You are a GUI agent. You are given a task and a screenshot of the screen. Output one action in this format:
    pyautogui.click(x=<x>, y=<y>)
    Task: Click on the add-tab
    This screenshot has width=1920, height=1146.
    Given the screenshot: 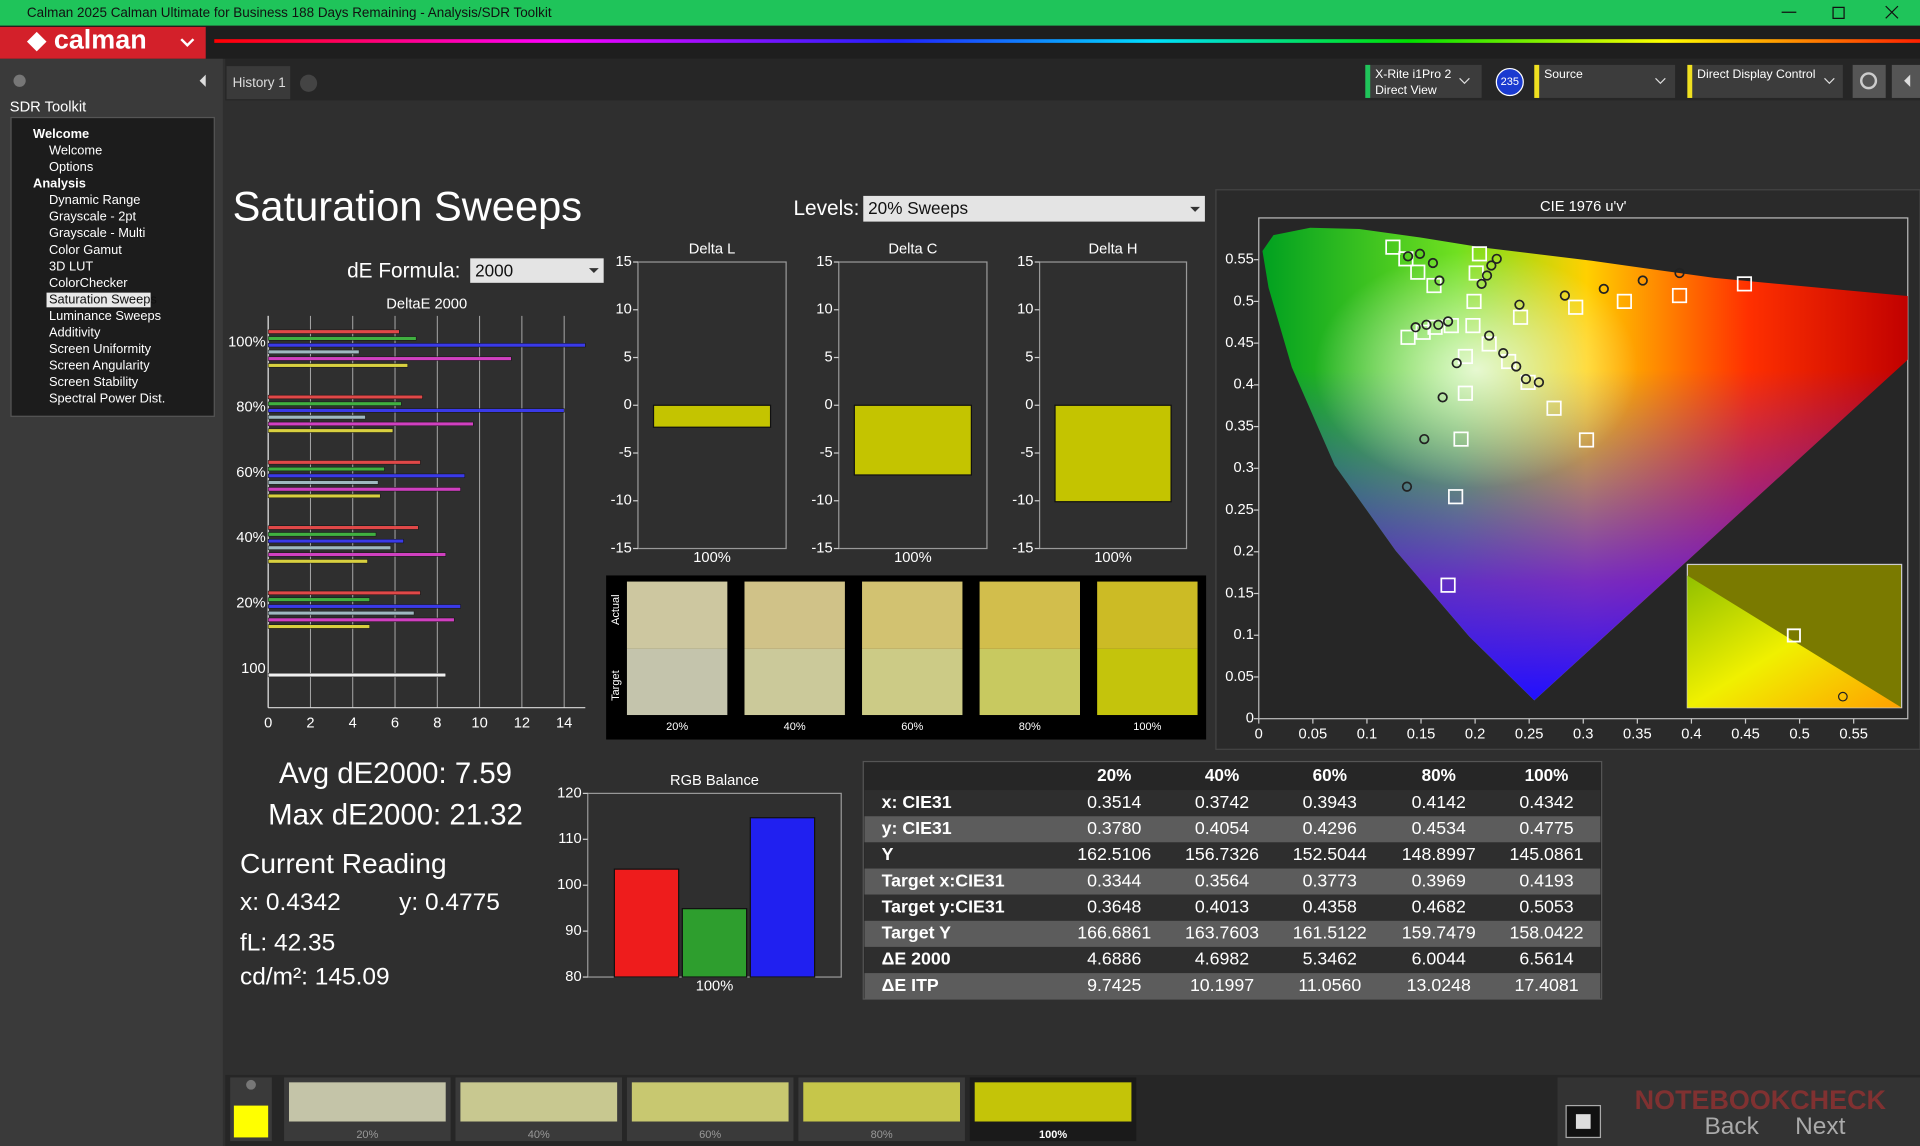 What is the action you would take?
    pyautogui.click(x=309, y=83)
    